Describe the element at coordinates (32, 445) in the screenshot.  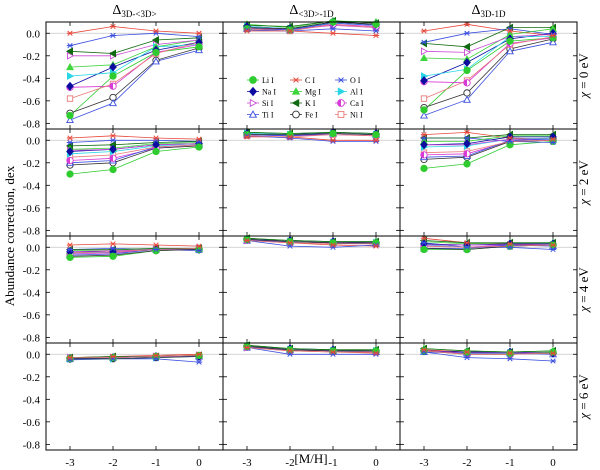
I see `y-tick-label: -0.8` at that location.